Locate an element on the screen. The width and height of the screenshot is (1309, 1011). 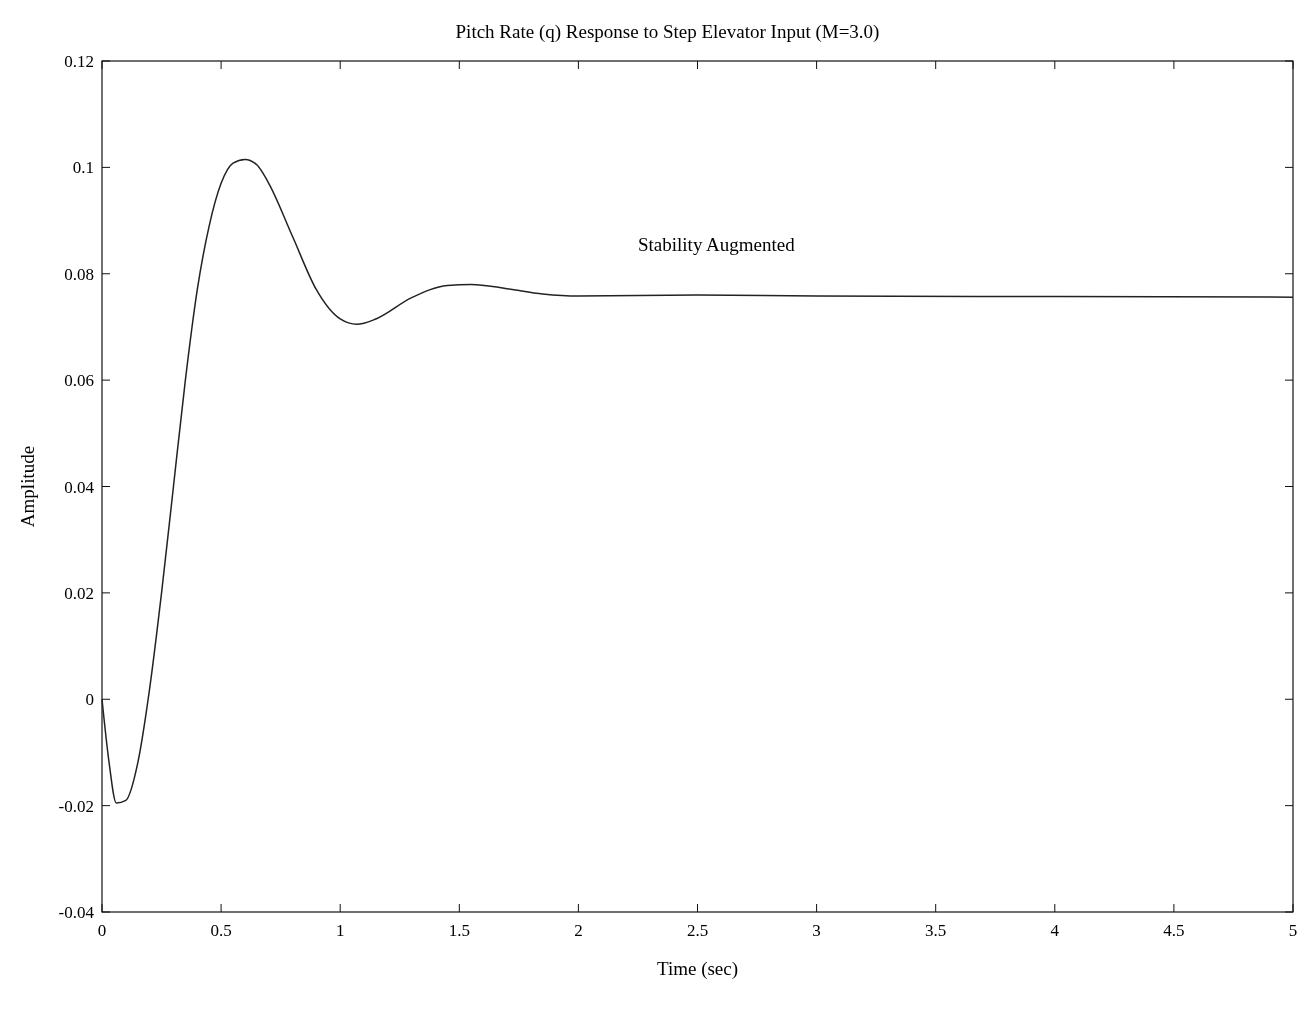
x-tick-label: 5 is located at coordinates (1293, 930).